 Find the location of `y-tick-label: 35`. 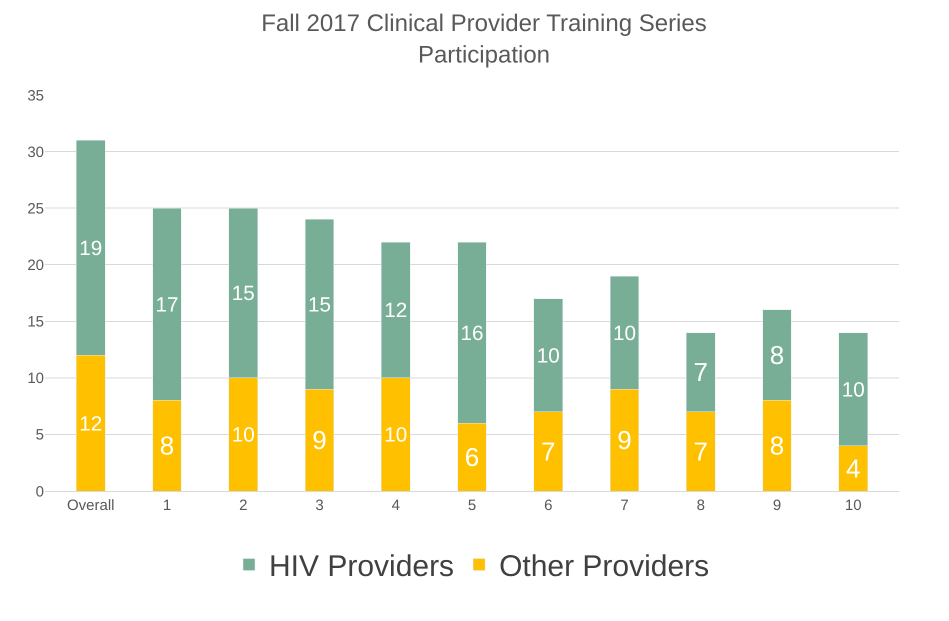

y-tick-label: 35 is located at coordinates (35, 95).